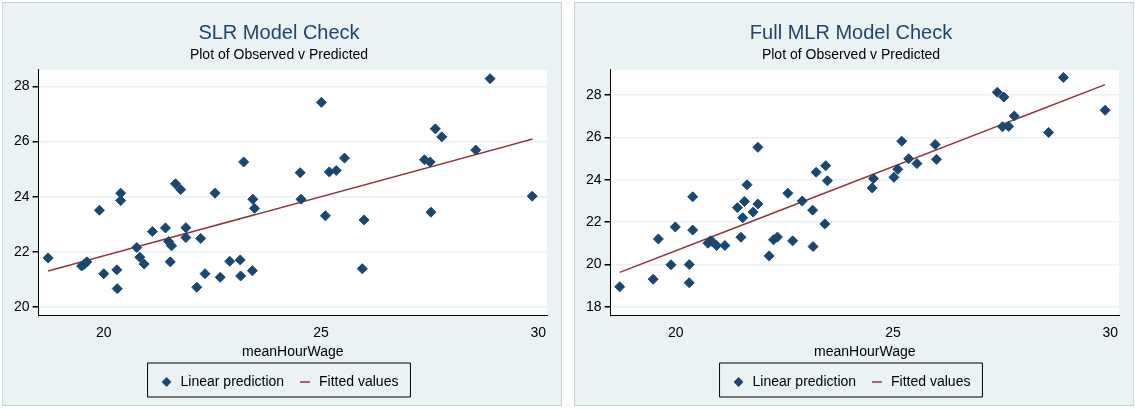 This screenshot has height=410, width=1135. I want to click on y-tick-label: 18, so click(593, 305).